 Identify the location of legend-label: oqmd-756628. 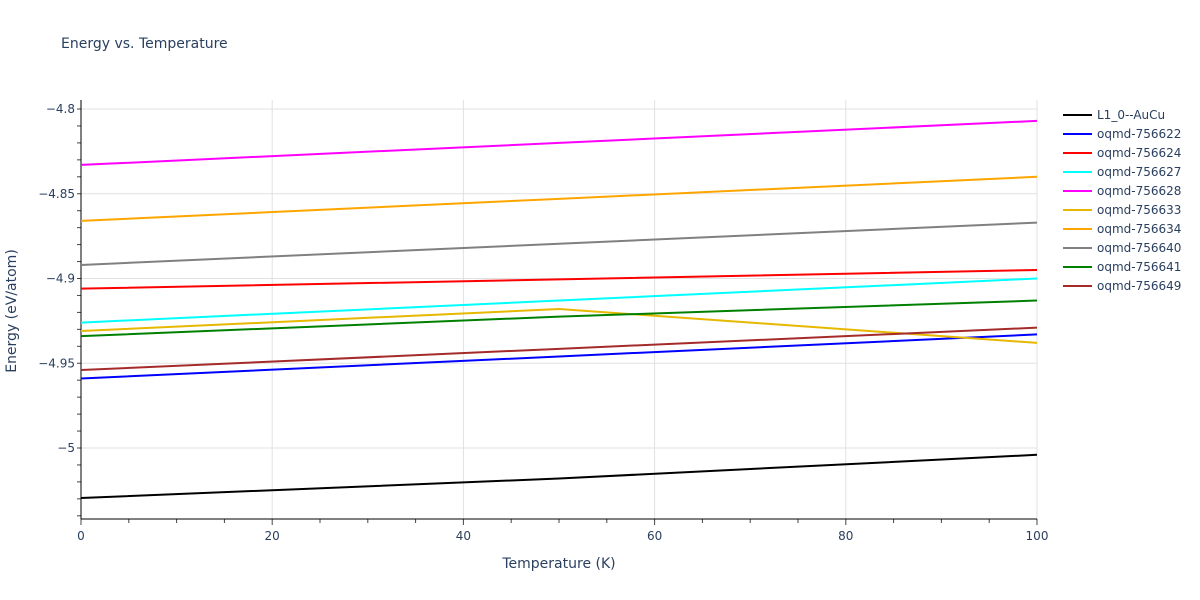
(1139, 191).